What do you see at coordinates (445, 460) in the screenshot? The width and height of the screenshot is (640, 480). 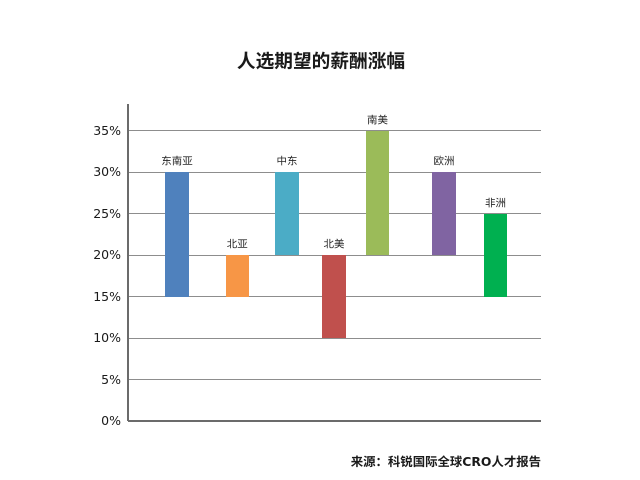 I see `source-note: 来源：科锐国际全球CRO人才报告` at bounding box center [445, 460].